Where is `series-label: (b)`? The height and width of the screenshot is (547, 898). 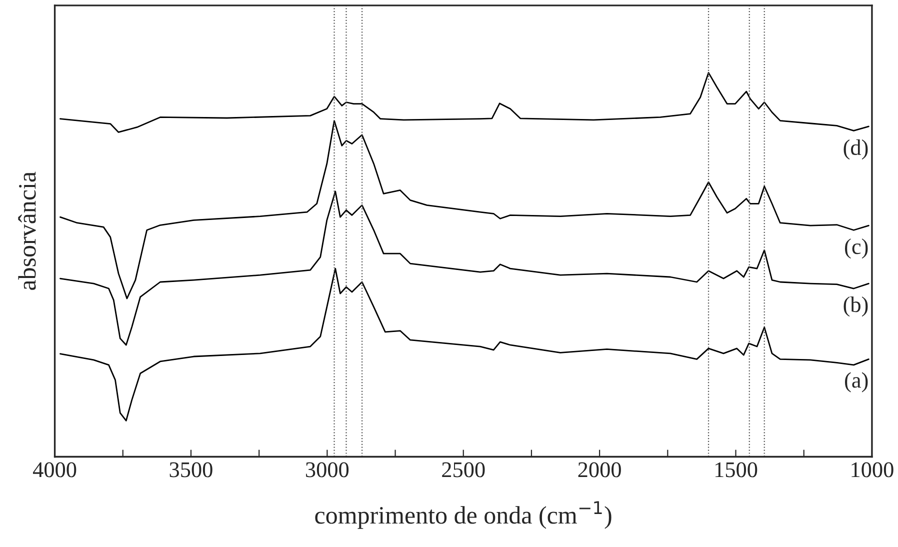
series-label: (b) is located at coordinates (856, 306).